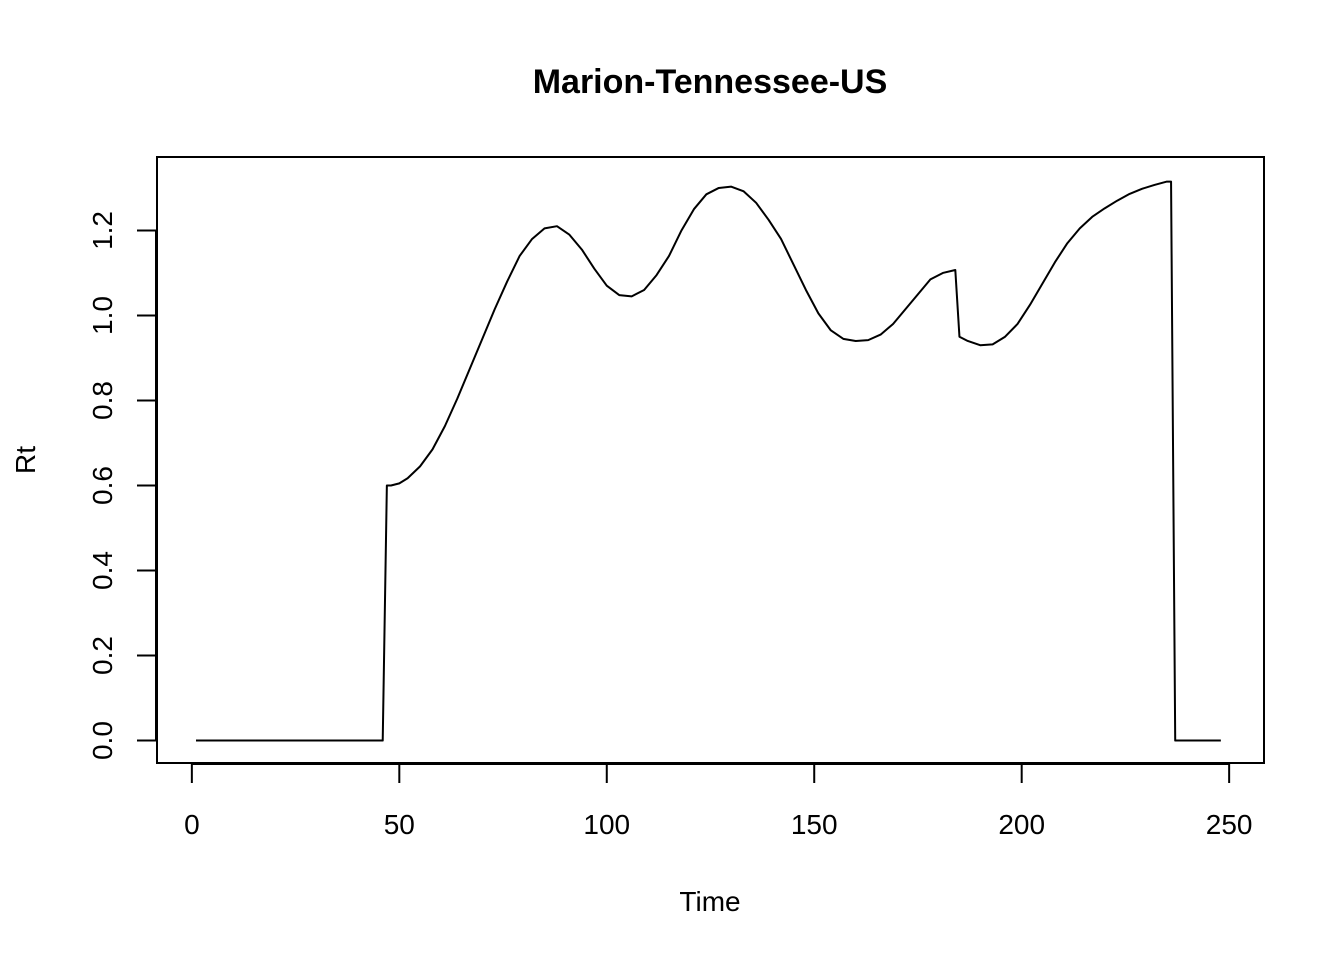 The image size is (1344, 960). What do you see at coordinates (710, 82) in the screenshot?
I see `chart-title: Marion-Tennessee-US` at bounding box center [710, 82].